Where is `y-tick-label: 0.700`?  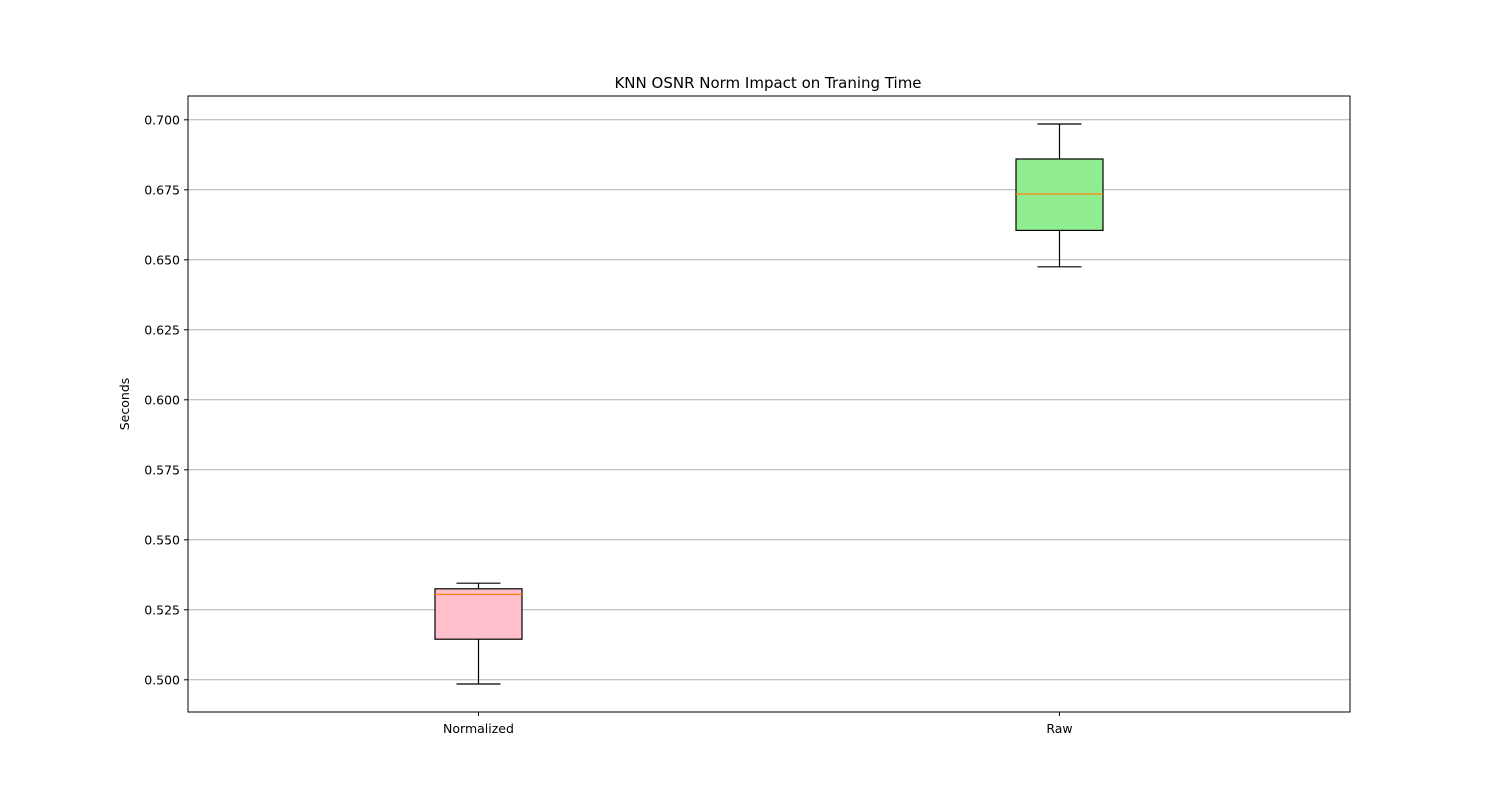
y-tick-label: 0.700 is located at coordinates (162, 119).